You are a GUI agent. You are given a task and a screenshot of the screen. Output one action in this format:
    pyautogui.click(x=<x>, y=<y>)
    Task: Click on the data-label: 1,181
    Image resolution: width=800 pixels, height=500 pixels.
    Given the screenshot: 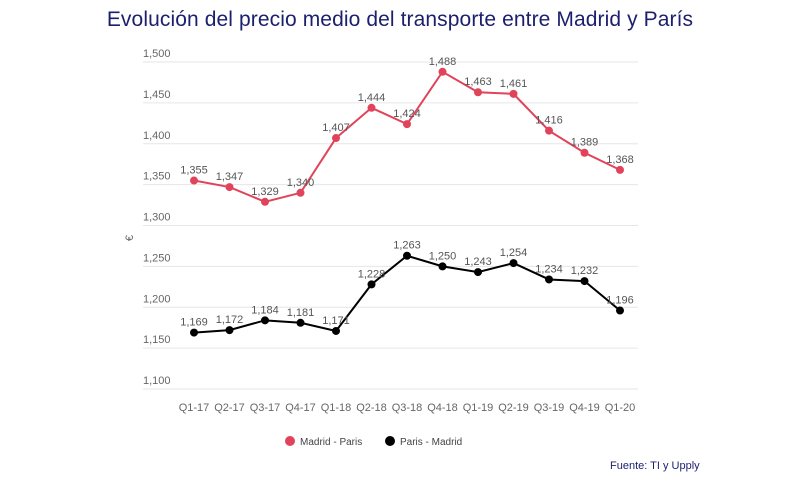 What is the action you would take?
    pyautogui.click(x=301, y=313)
    